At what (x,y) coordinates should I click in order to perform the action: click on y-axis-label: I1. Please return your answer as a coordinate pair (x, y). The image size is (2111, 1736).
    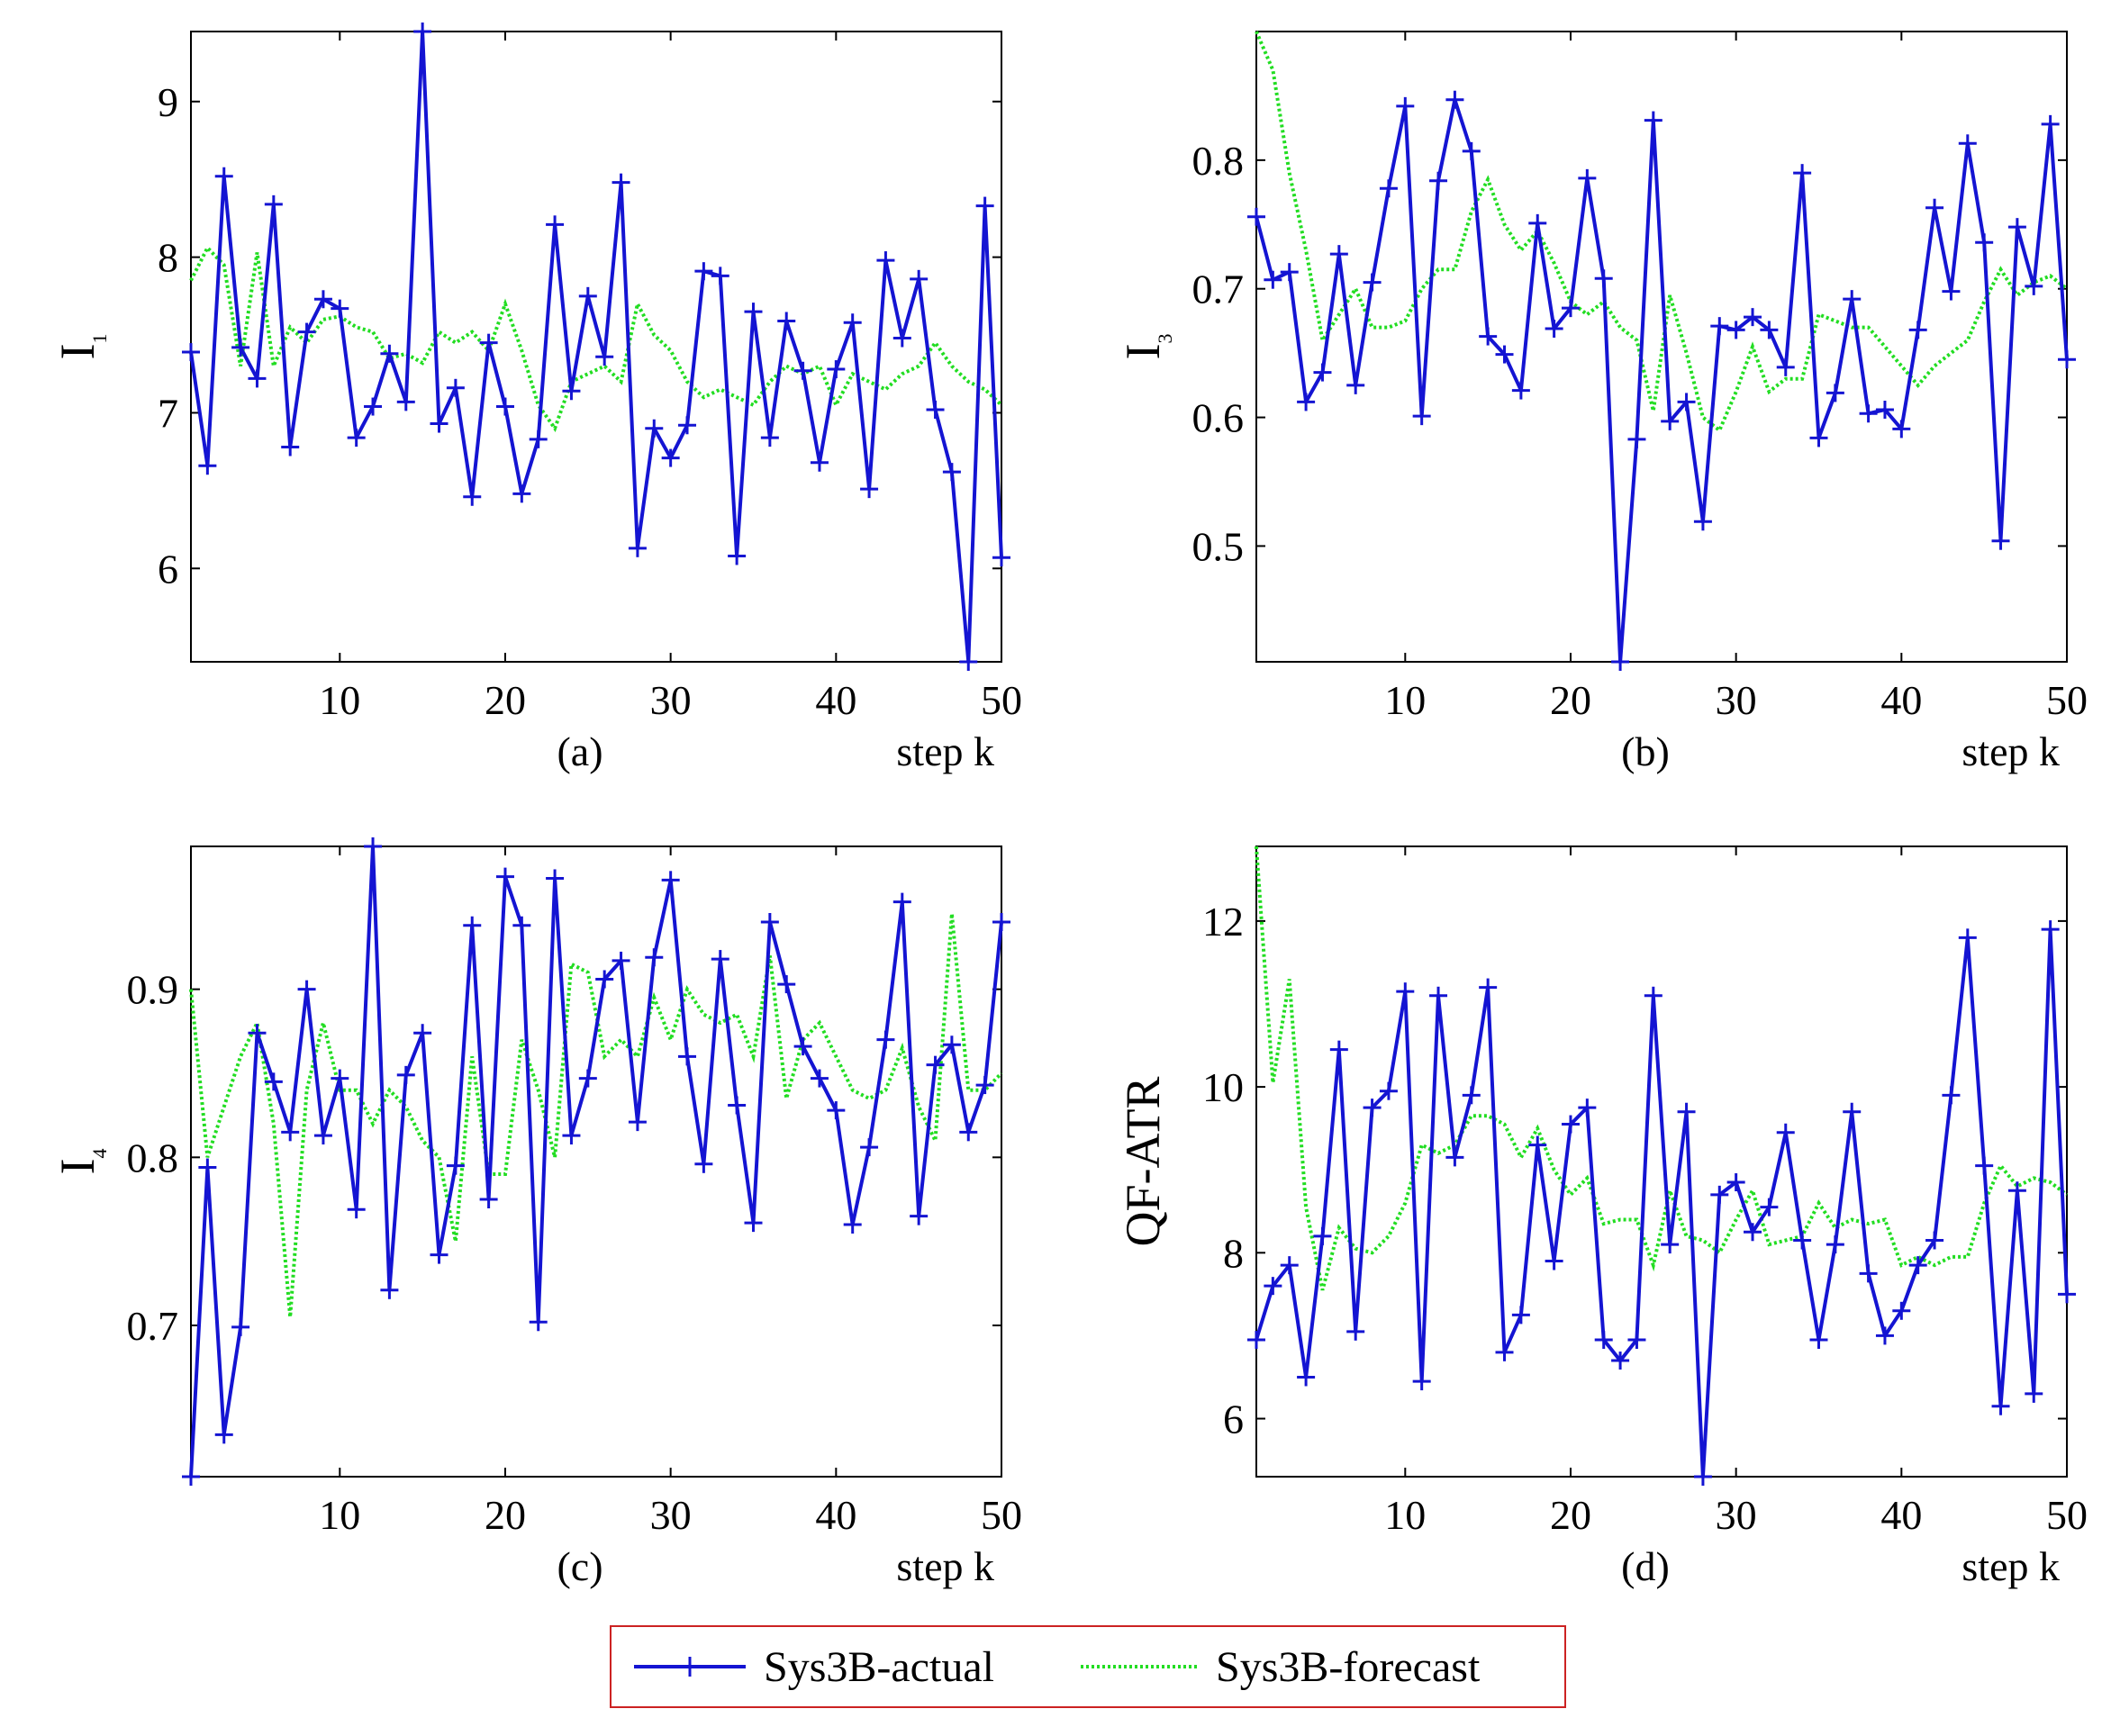
    Looking at the image, I should click on (80, 347).